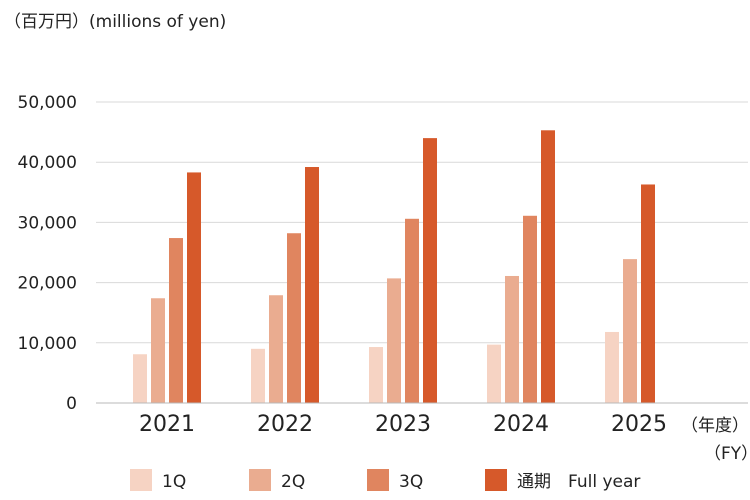 The image size is (750, 500). I want to click on legend-label: 2Q, so click(293, 482).